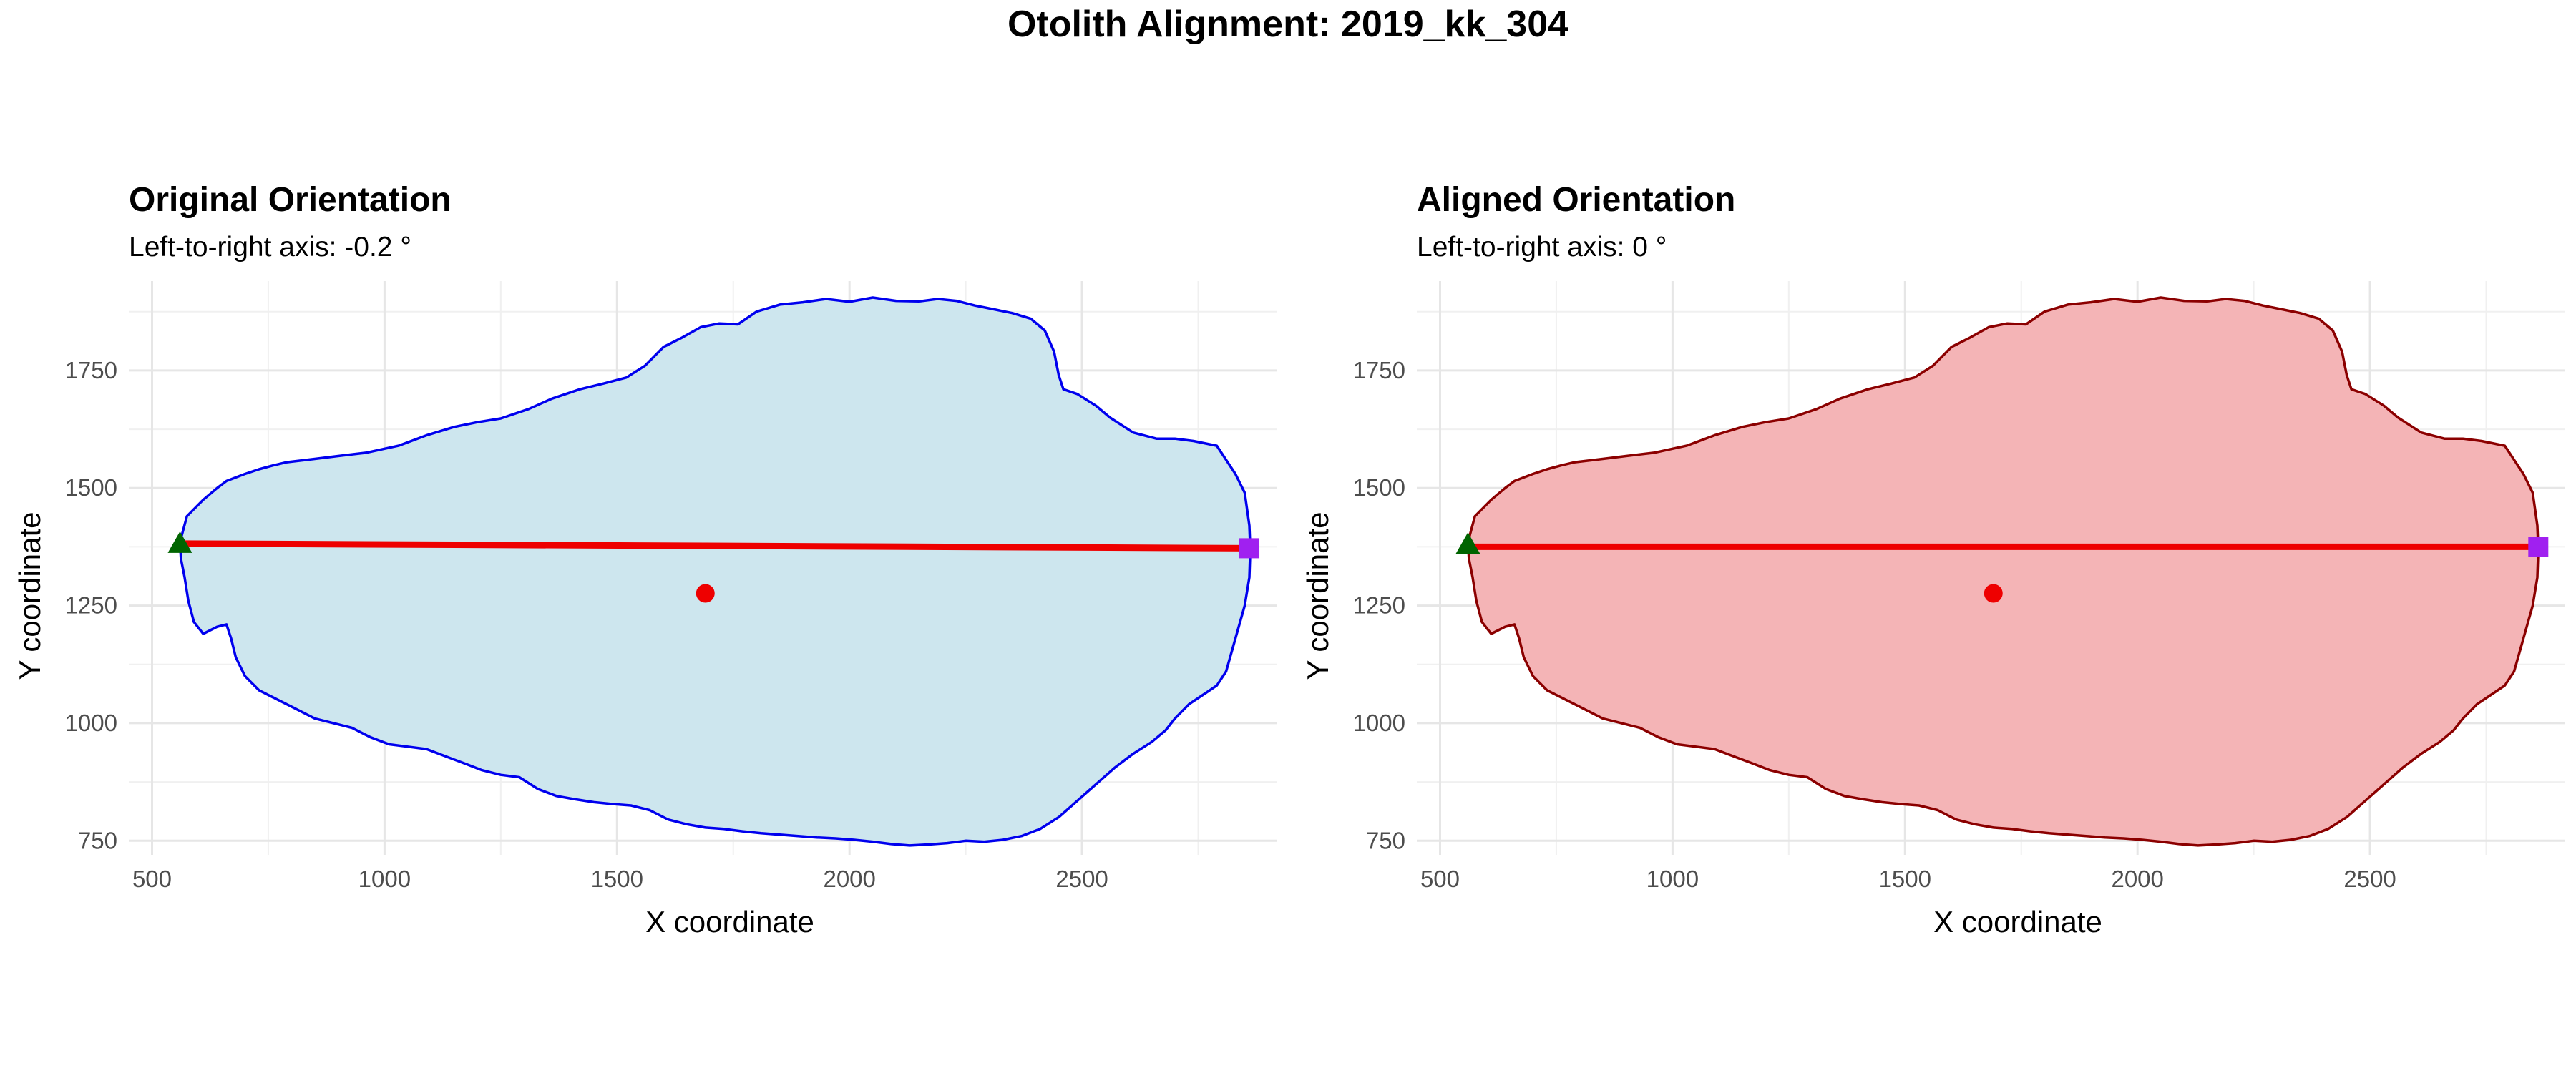 The height and width of the screenshot is (1073, 2576). Describe the element at coordinates (1576, 200) in the screenshot. I see `panel-title: Aligned Orientation` at that location.